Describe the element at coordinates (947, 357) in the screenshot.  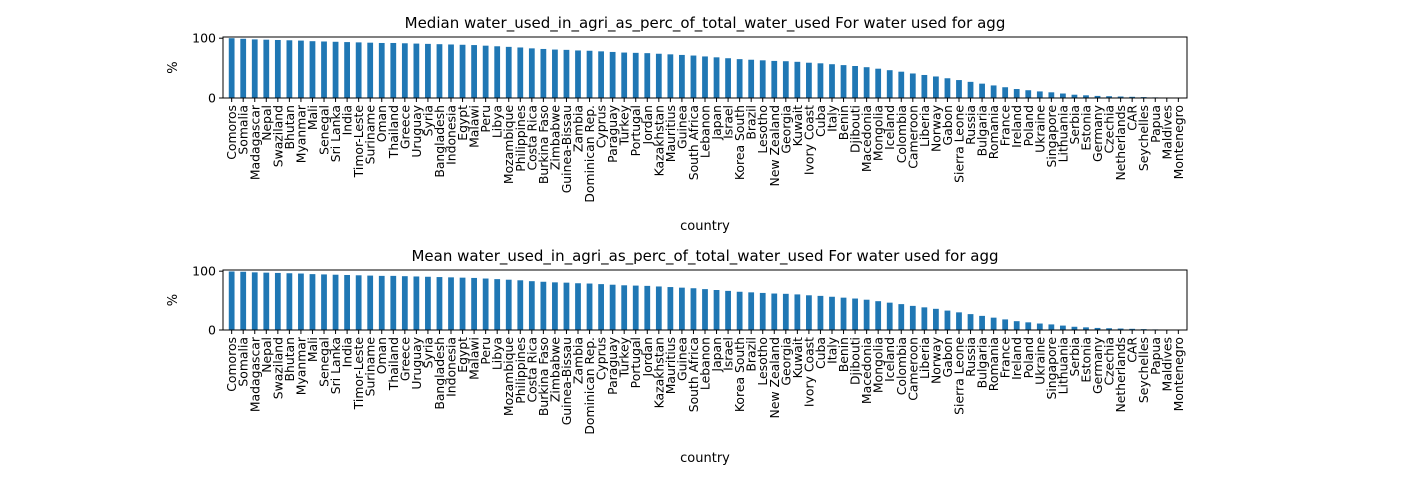
I see `x-tick-label: Gabon` at that location.